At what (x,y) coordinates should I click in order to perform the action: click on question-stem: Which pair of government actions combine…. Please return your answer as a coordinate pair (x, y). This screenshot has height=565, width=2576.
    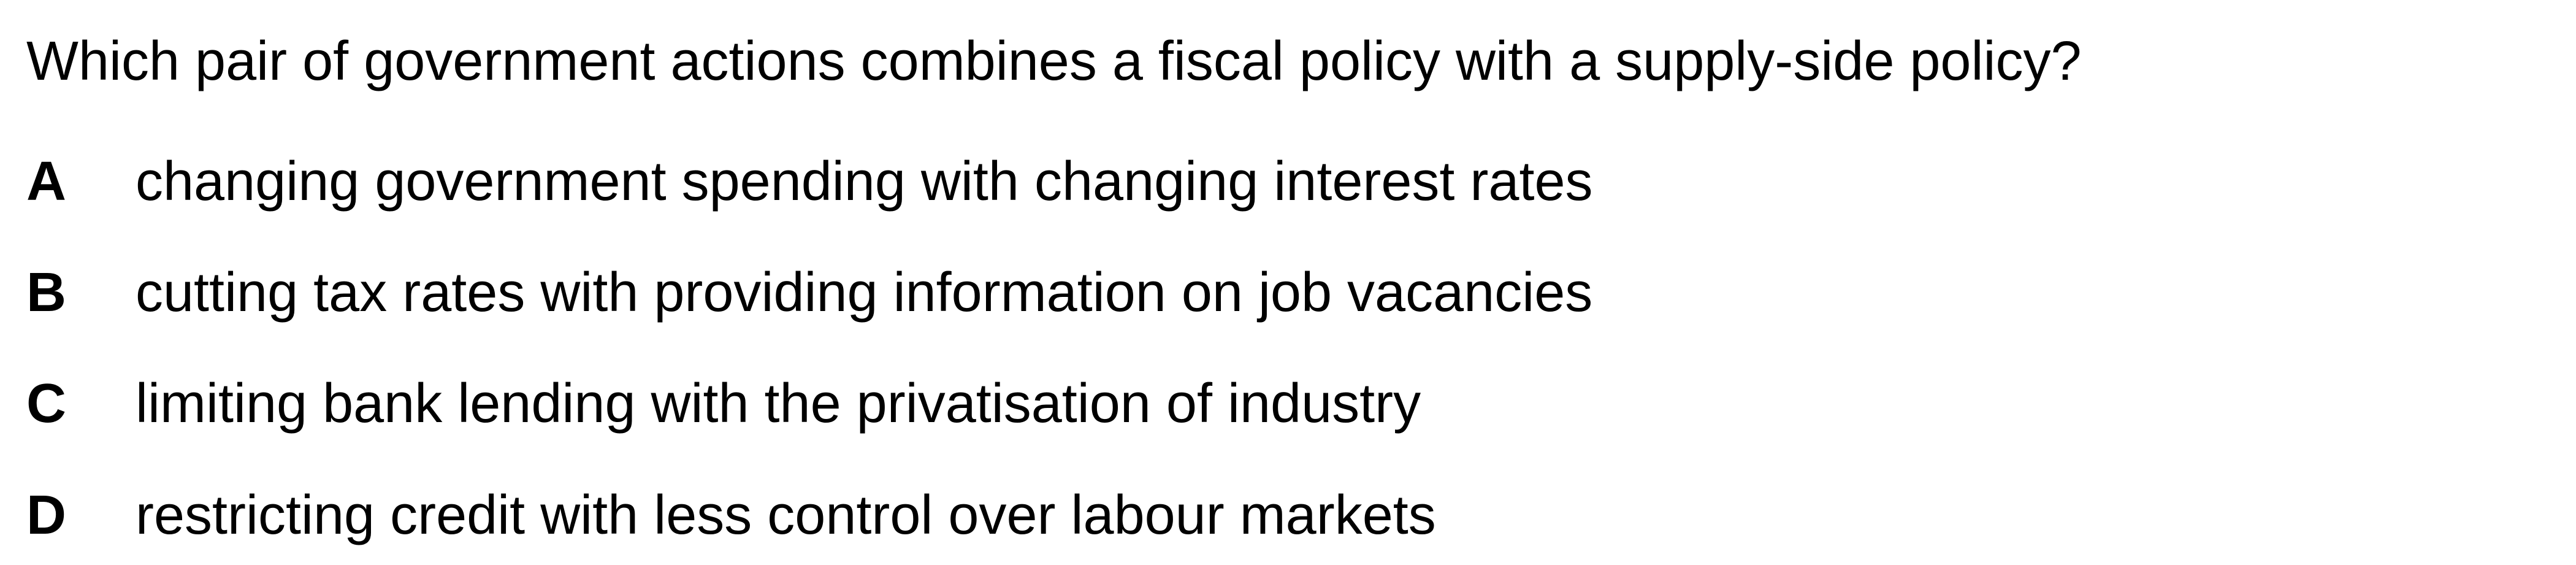
    Looking at the image, I should click on (1054, 62).